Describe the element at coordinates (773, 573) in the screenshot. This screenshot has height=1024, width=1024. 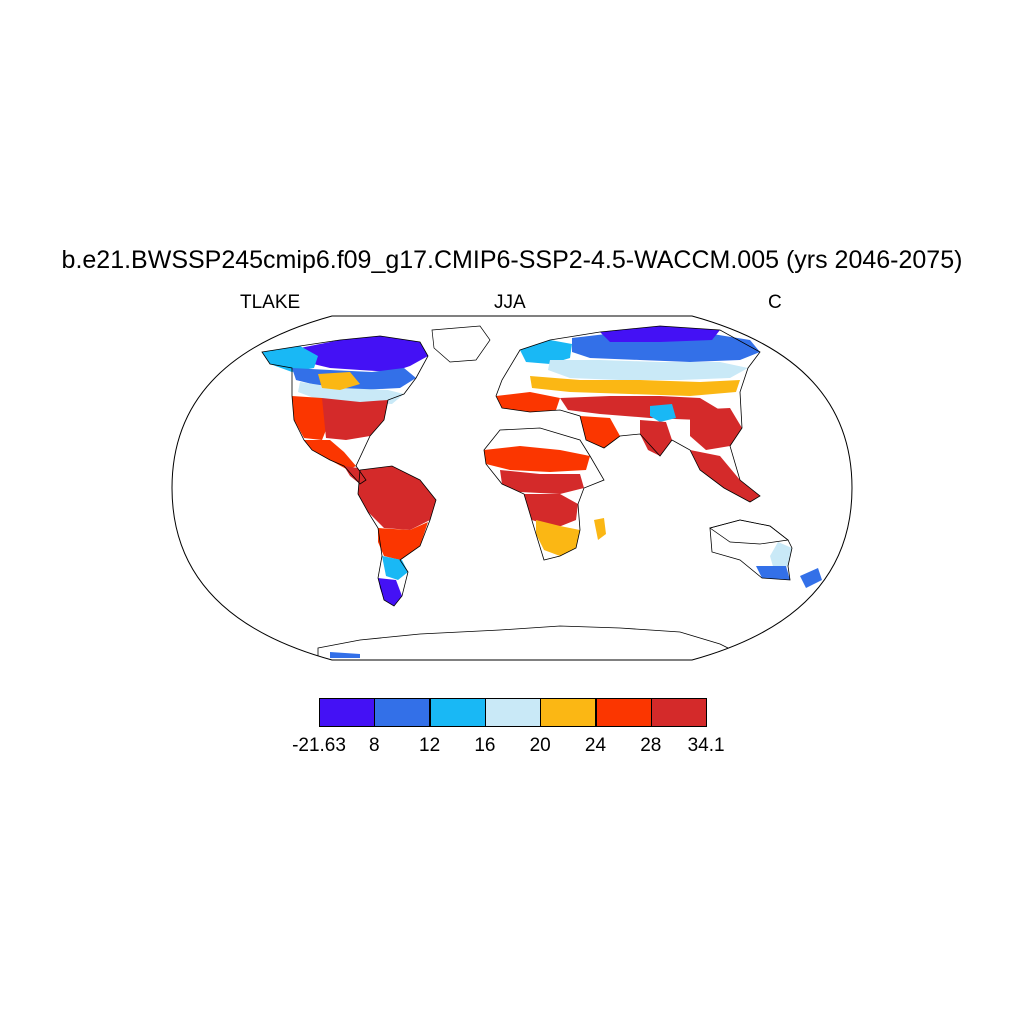
I see `region-australia-south` at that location.